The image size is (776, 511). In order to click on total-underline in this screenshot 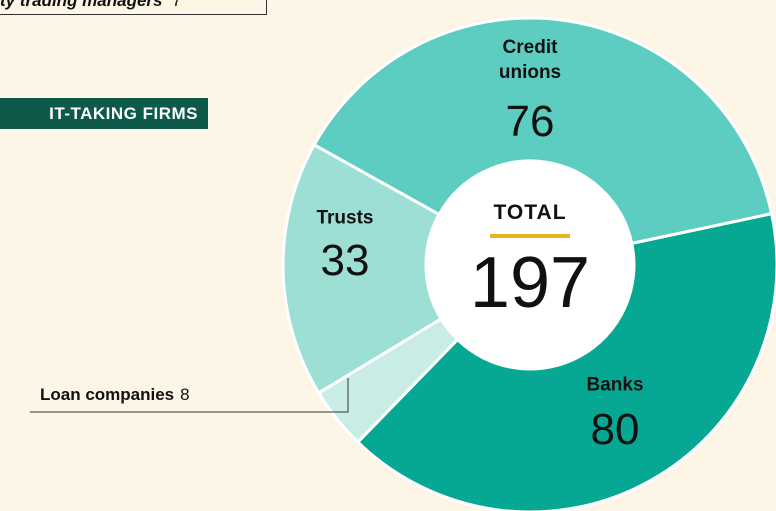, I will do `click(530, 236)`.